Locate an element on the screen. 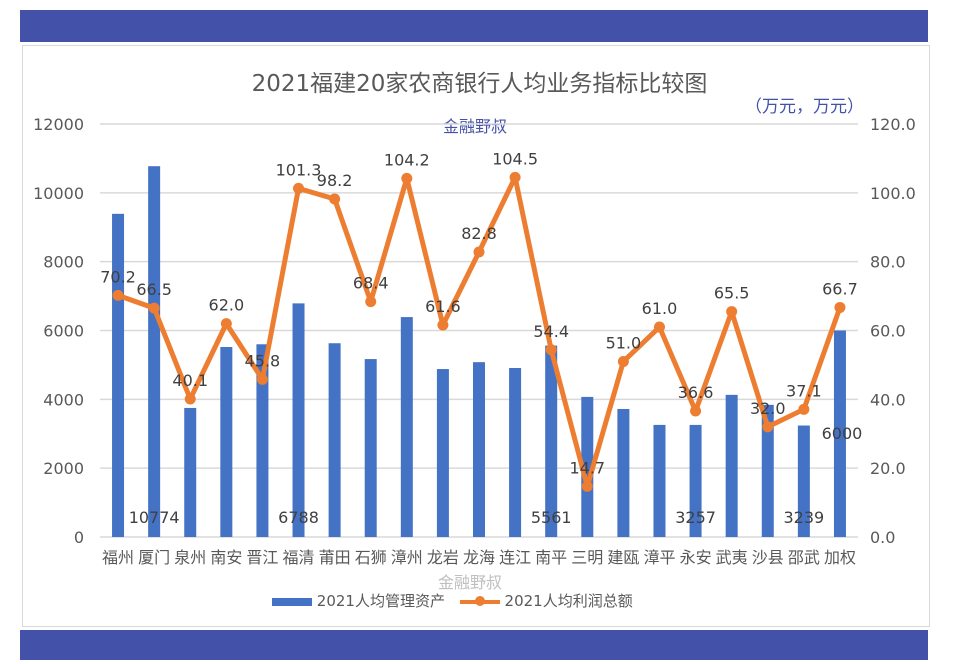  legend-line-label: 2021人均利润总额 is located at coordinates (568, 601).